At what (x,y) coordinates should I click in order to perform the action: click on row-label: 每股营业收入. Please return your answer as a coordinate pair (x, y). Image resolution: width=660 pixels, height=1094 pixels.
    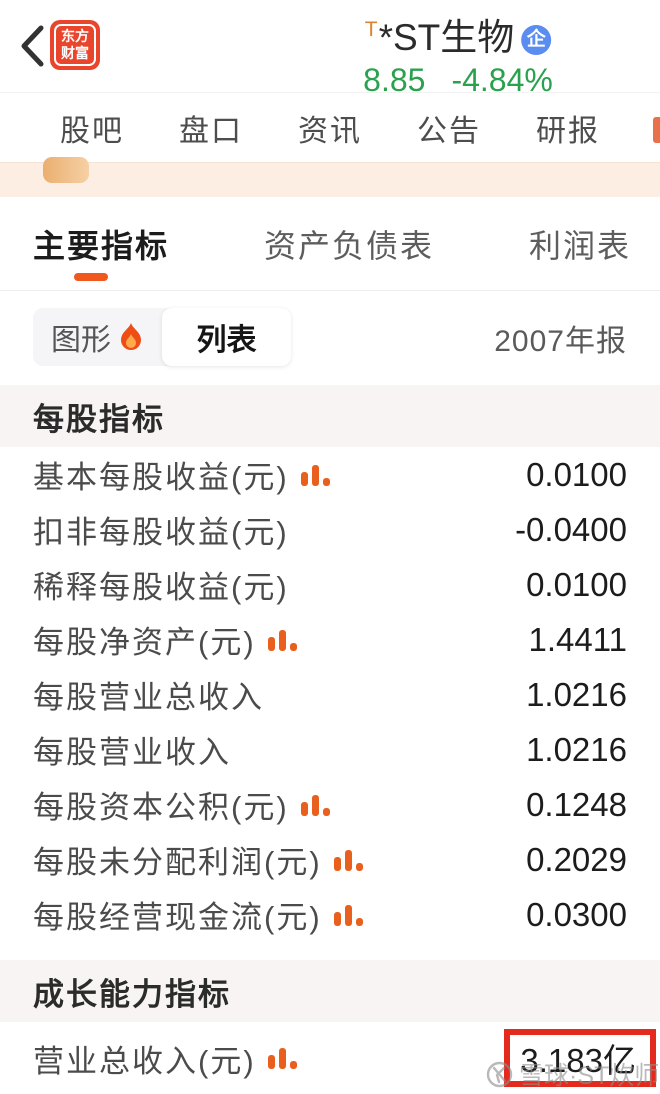
    Looking at the image, I should click on (132, 752).